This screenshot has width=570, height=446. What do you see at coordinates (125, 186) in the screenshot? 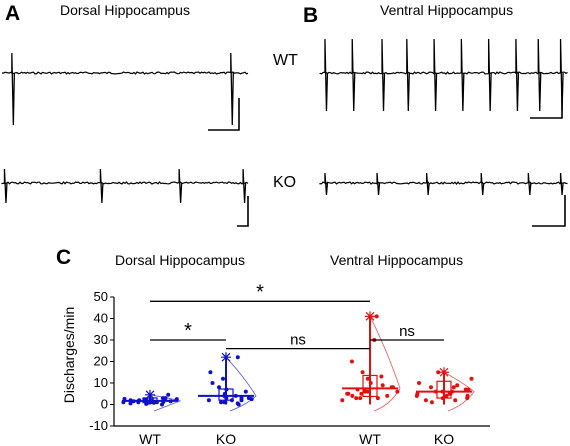
I see `trace-dorsal-ko` at bounding box center [125, 186].